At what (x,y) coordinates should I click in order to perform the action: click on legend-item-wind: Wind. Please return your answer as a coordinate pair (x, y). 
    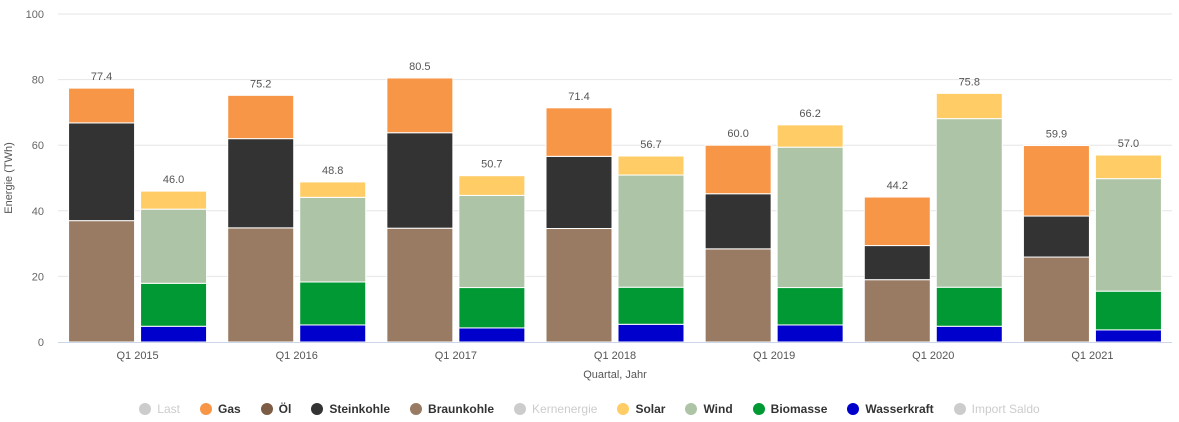
    Looking at the image, I should click on (709, 409).